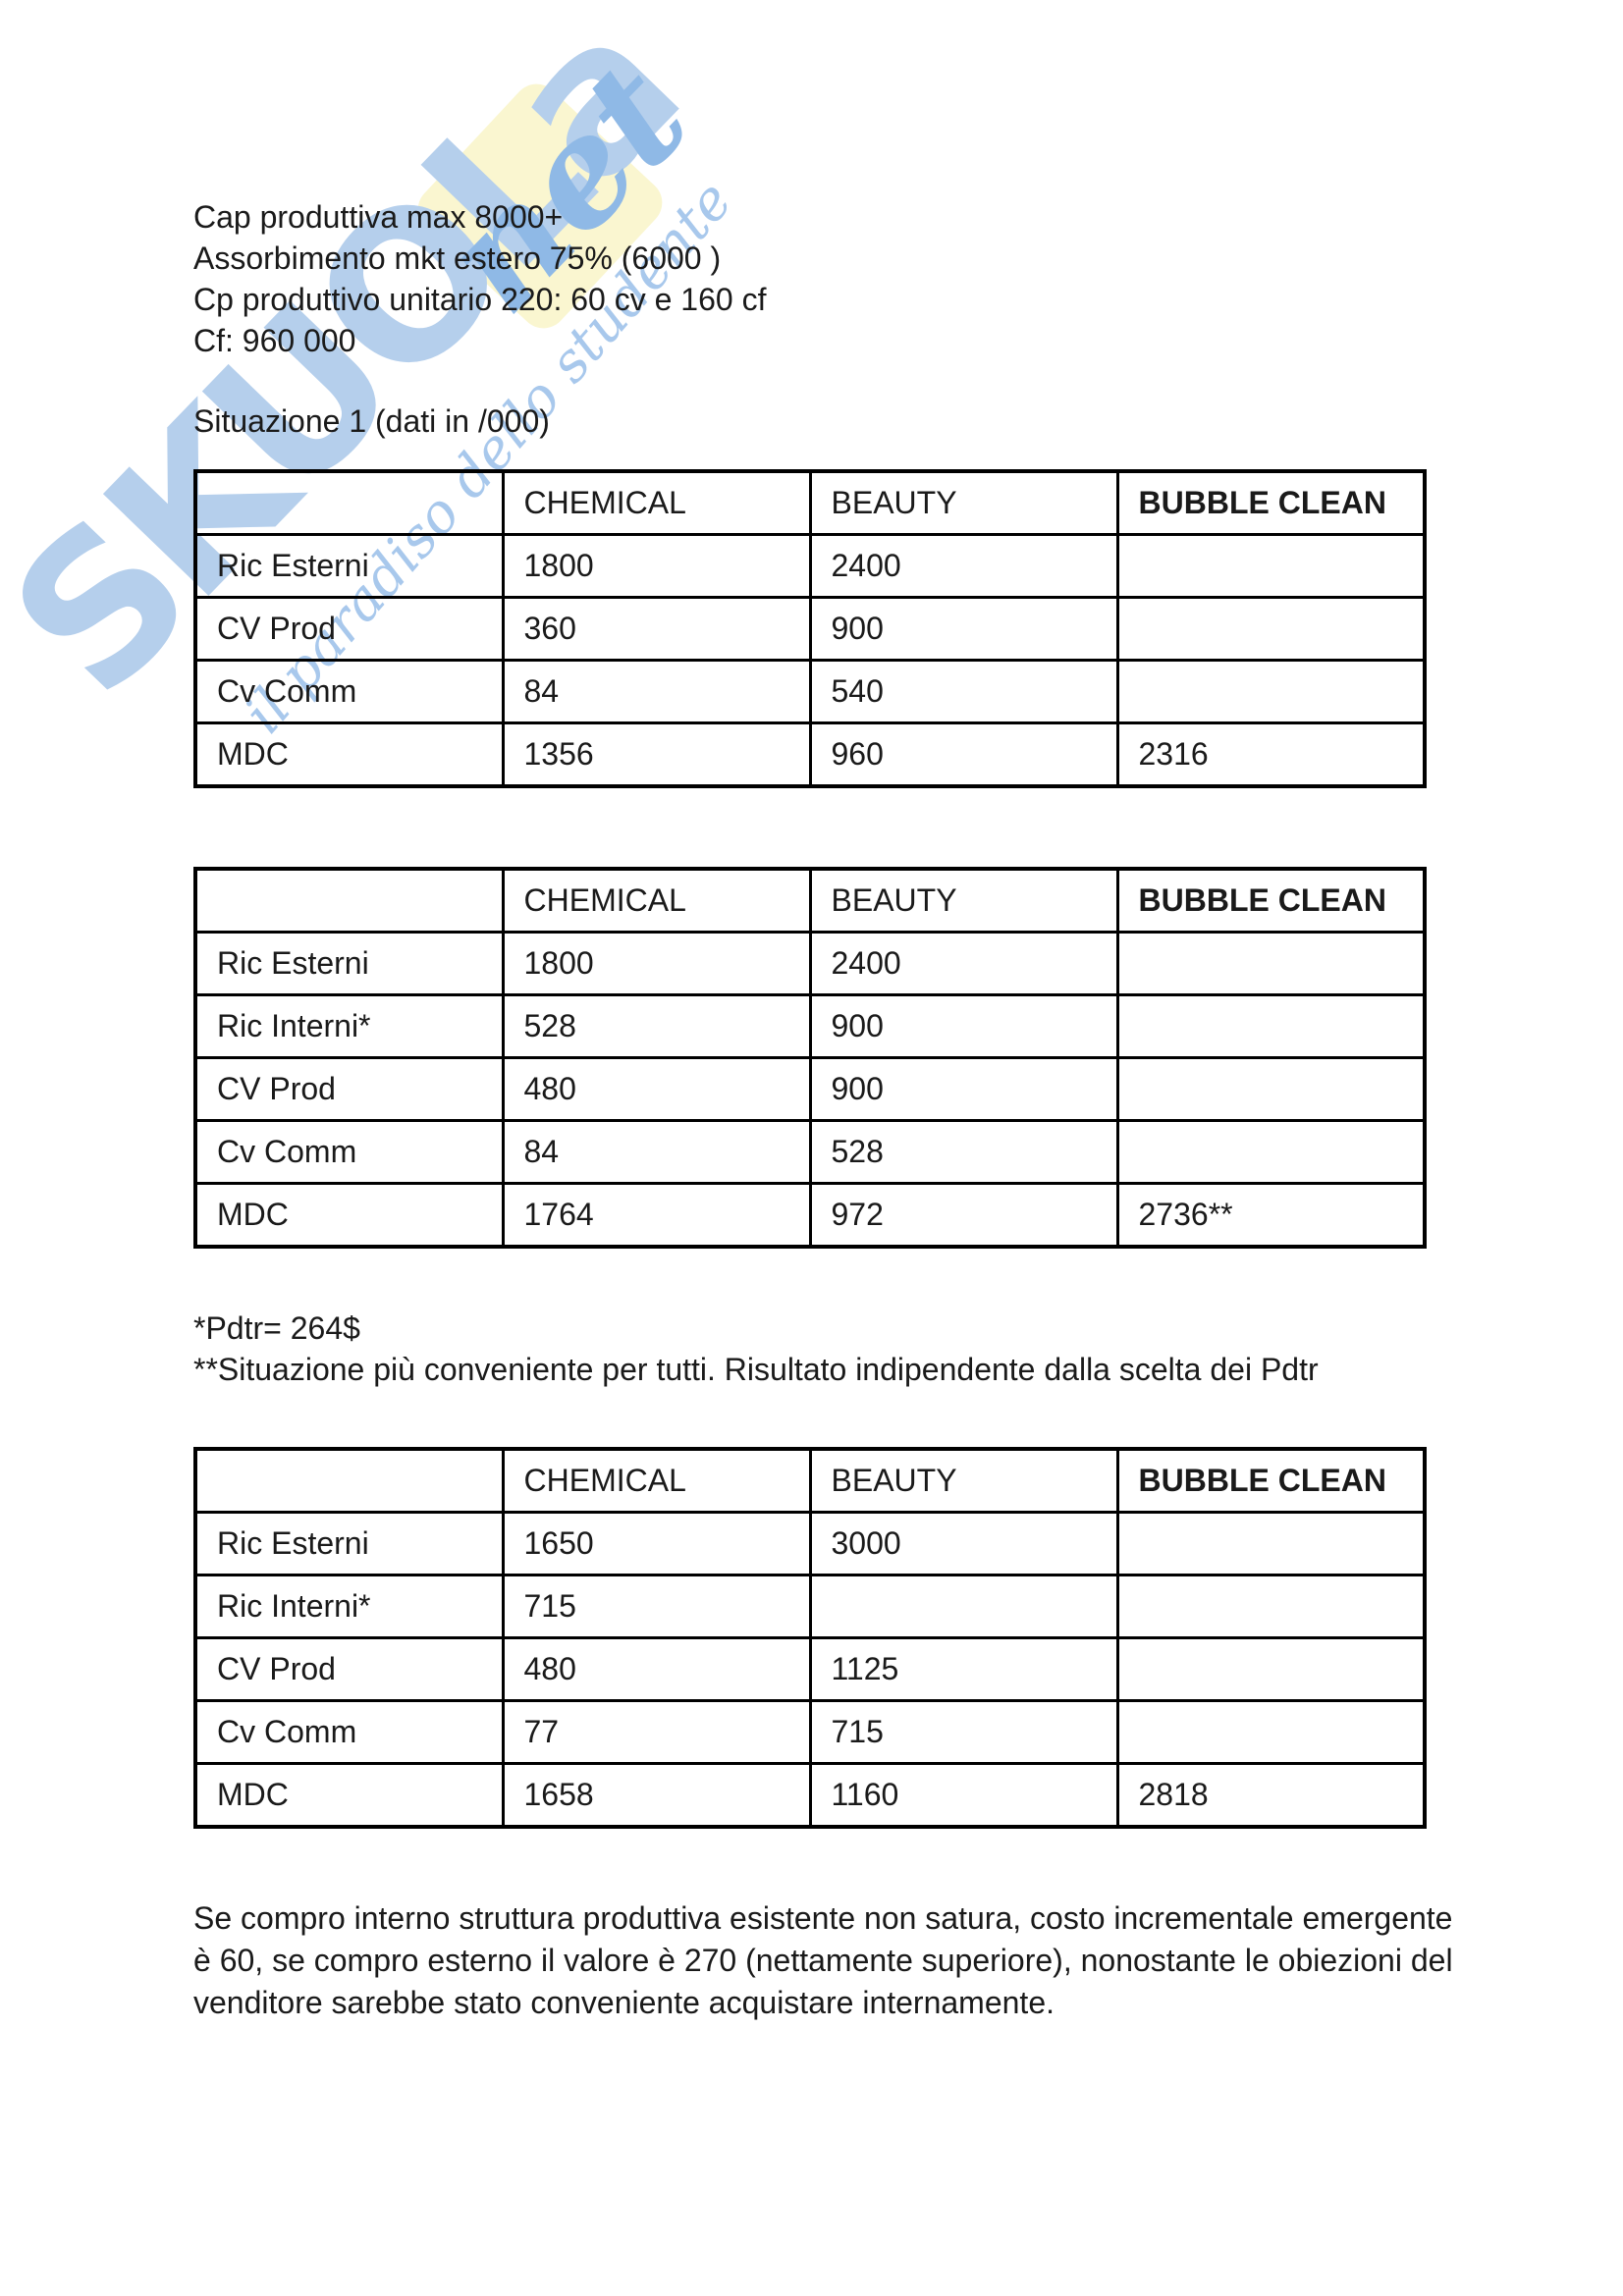  Describe the element at coordinates (963, 754) in the screenshot. I see `cell-beauty: 960` at that location.